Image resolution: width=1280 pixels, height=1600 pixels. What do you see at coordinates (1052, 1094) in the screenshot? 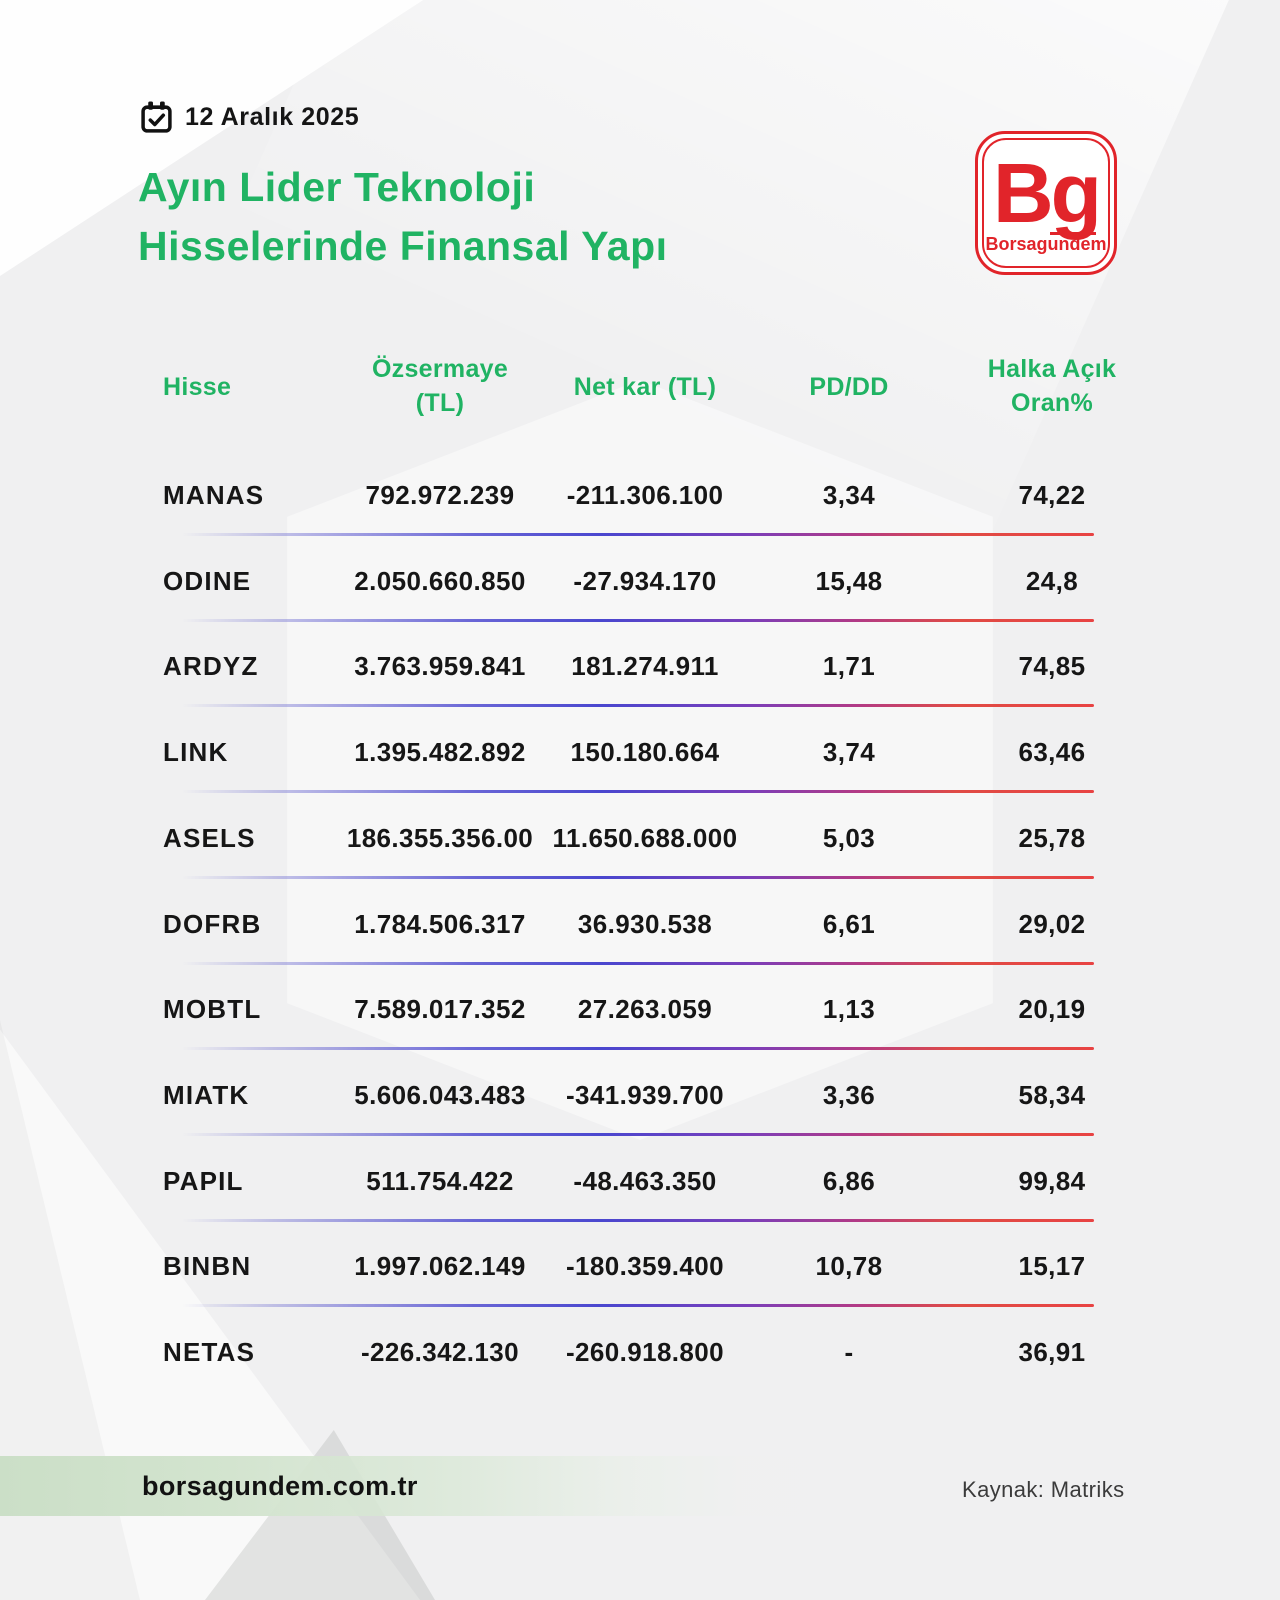
I see `row-halka: 58,34` at bounding box center [1052, 1094].